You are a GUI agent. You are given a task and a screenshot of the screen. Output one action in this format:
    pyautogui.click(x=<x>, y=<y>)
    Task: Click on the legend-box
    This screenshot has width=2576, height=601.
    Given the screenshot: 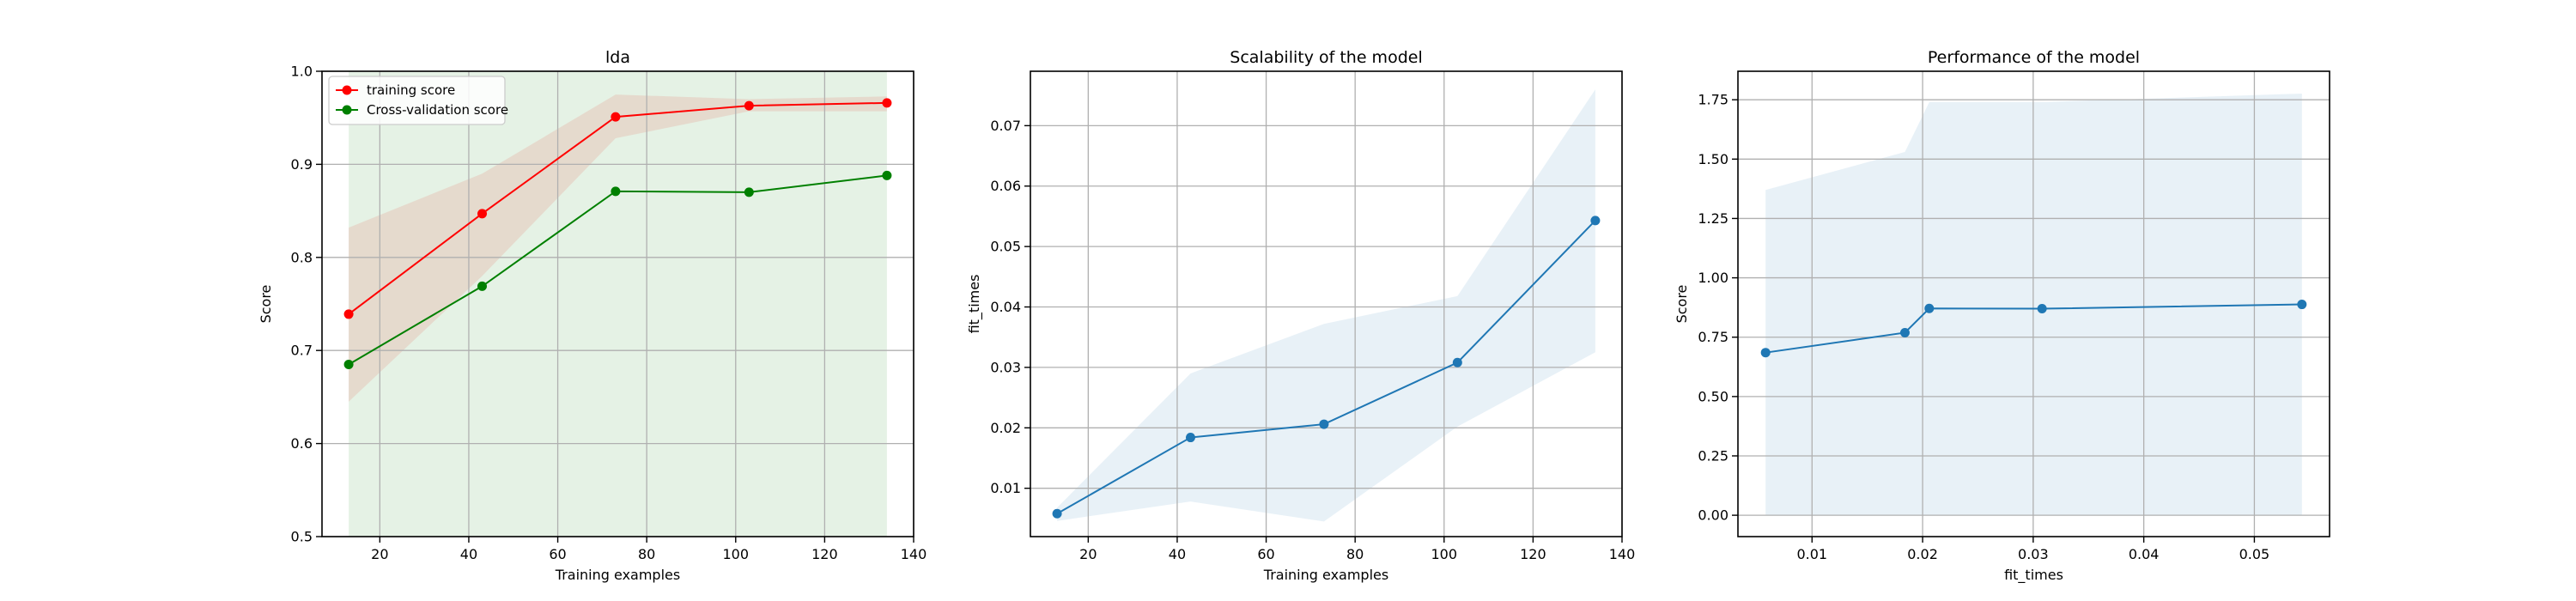 What is the action you would take?
    pyautogui.click(x=417, y=100)
    